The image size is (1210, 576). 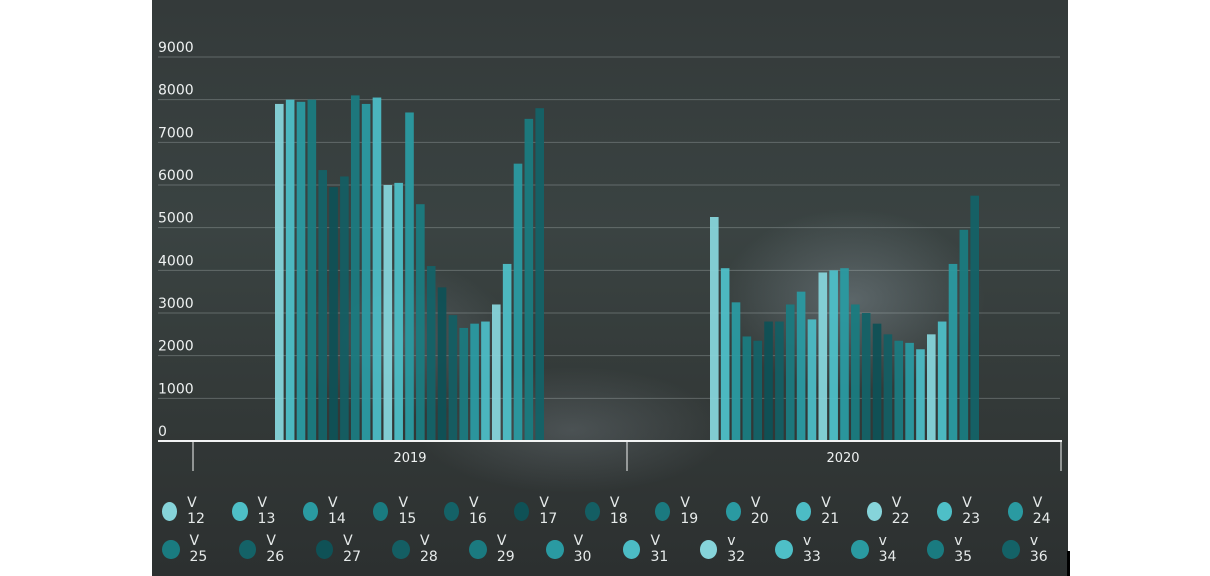 What do you see at coordinates (812, 380) in the screenshot?
I see `bar-2020-v21` at bounding box center [812, 380].